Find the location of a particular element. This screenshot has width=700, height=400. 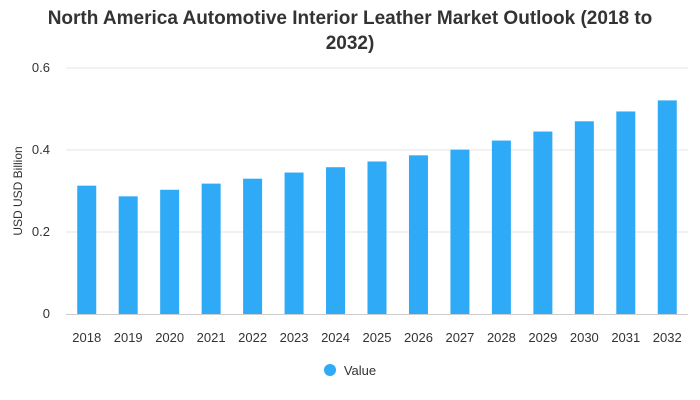

bar-2021 is located at coordinates (211, 248).